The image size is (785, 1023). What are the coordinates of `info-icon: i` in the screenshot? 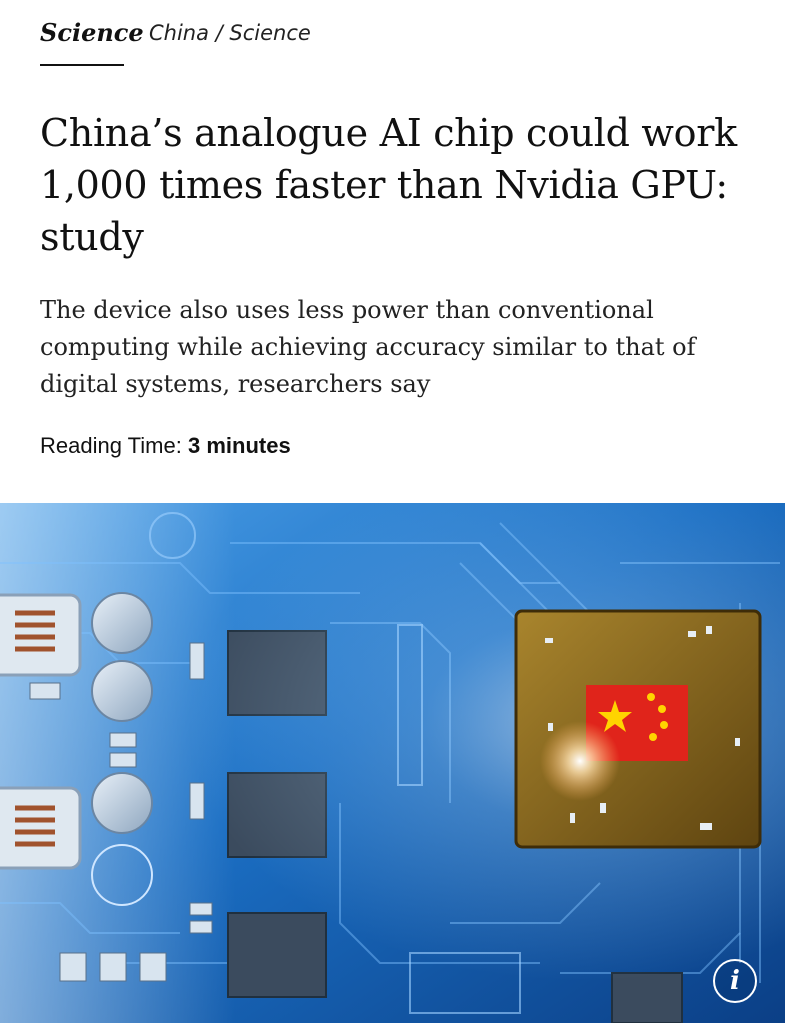 It's located at (735, 981).